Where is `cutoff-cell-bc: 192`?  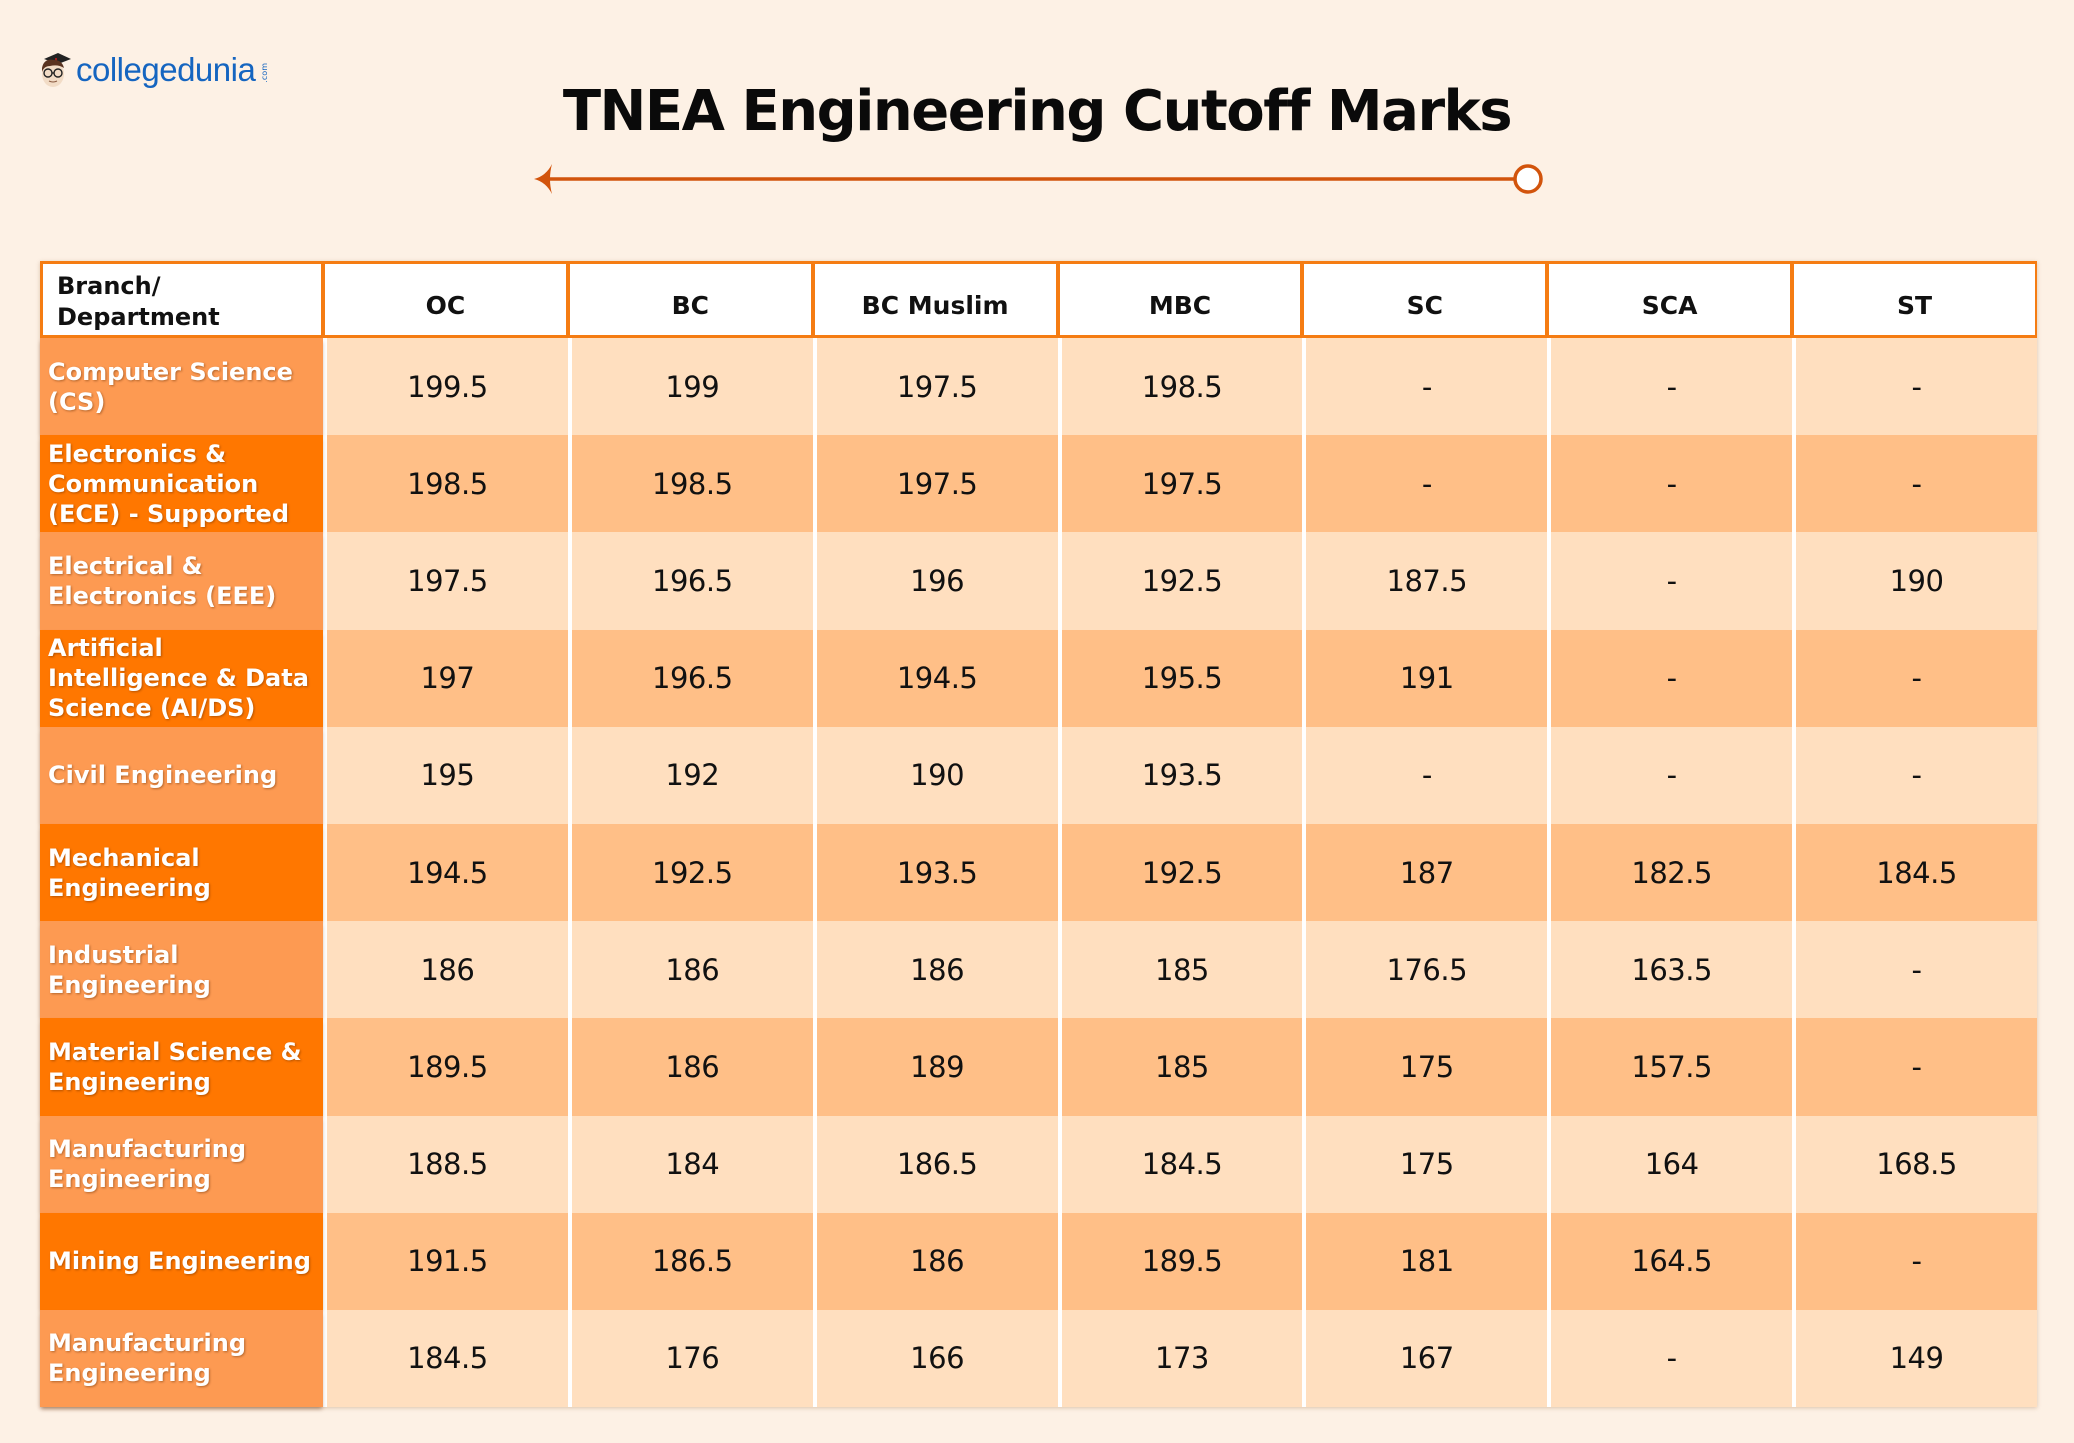 cutoff-cell-bc: 192 is located at coordinates (690, 775).